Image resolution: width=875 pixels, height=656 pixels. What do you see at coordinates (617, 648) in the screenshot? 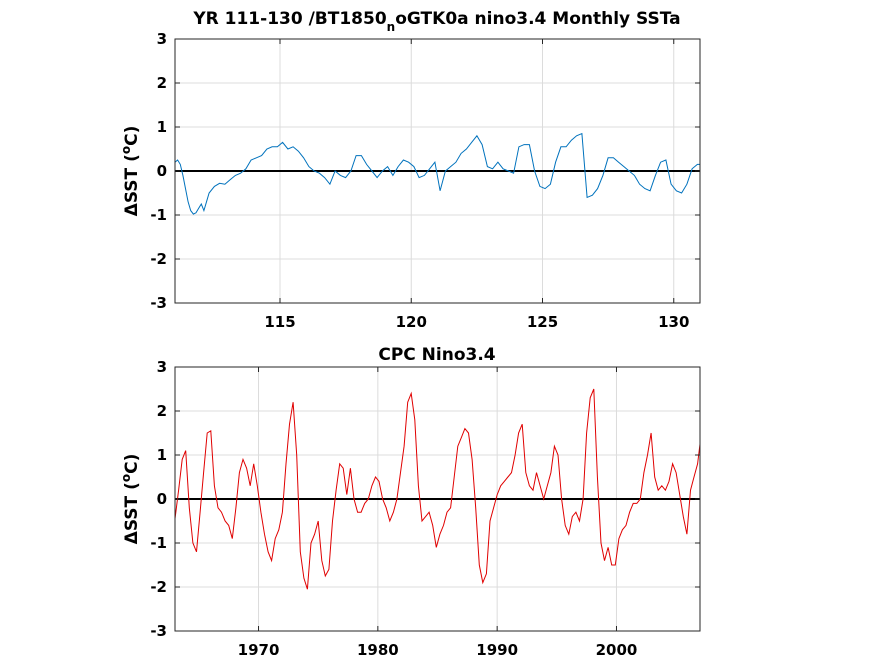
I see `bottom-x-tick-label-2000: 2000` at bounding box center [617, 648].